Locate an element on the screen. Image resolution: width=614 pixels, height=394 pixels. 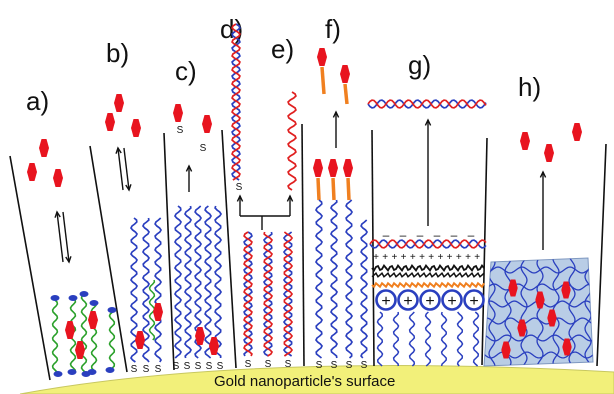
drug-linker-conjugate is located at coordinates (345, 85).